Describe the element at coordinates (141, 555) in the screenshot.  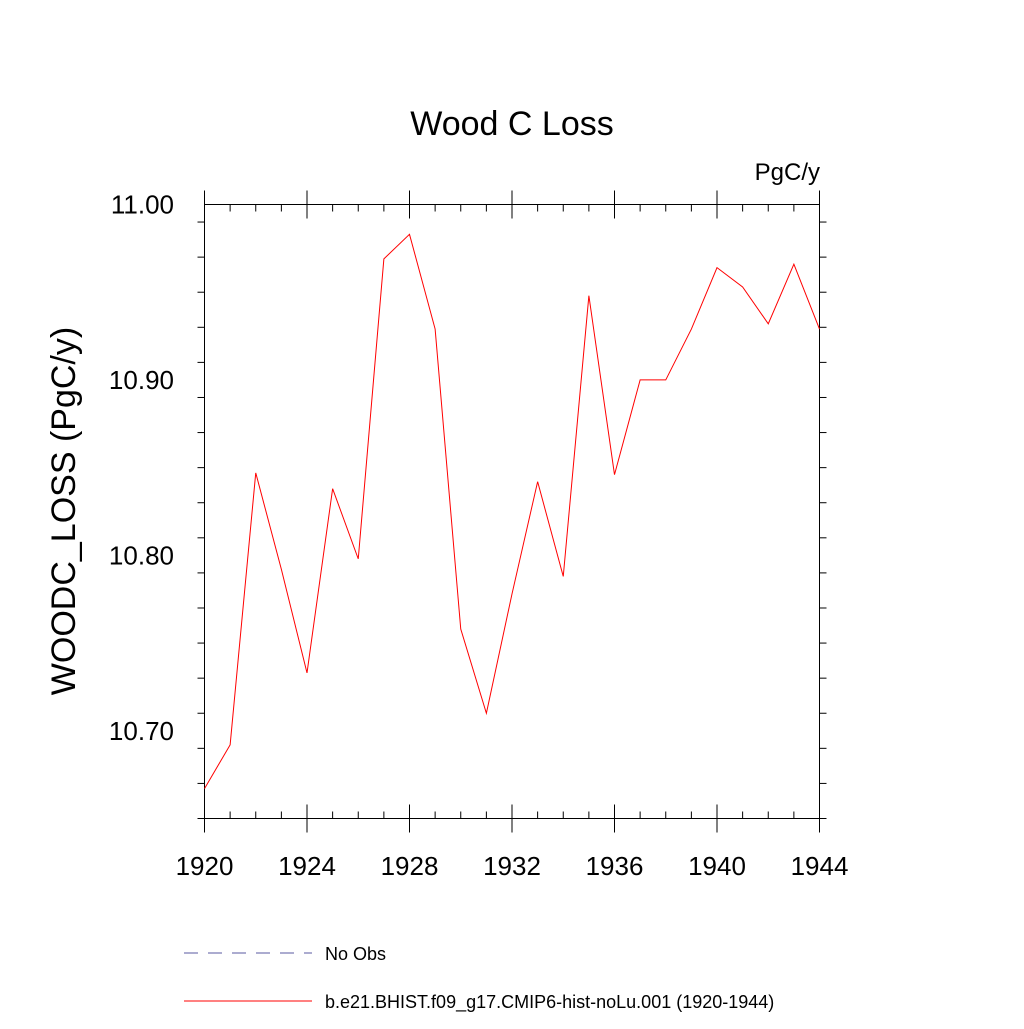
I see `y-tick-label: 10.80` at that location.